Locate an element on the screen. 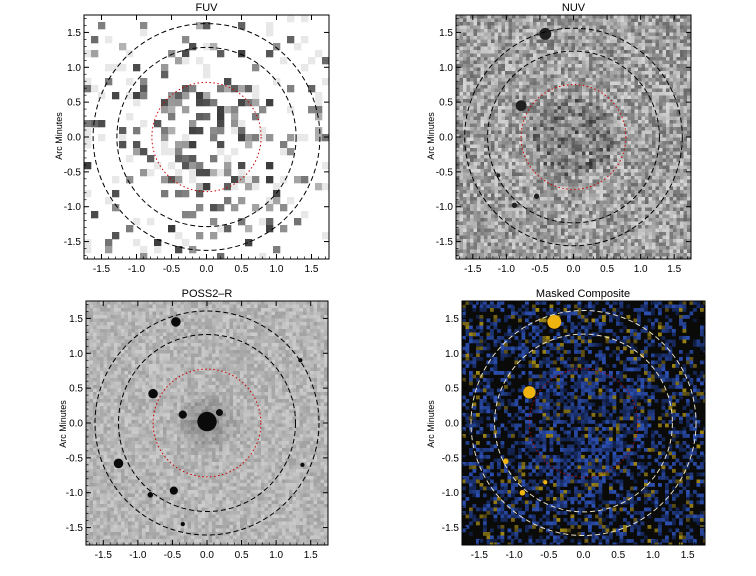 This screenshot has height=576, width=756. xtick-label-nuv-6: 1.5 is located at coordinates (674, 269).